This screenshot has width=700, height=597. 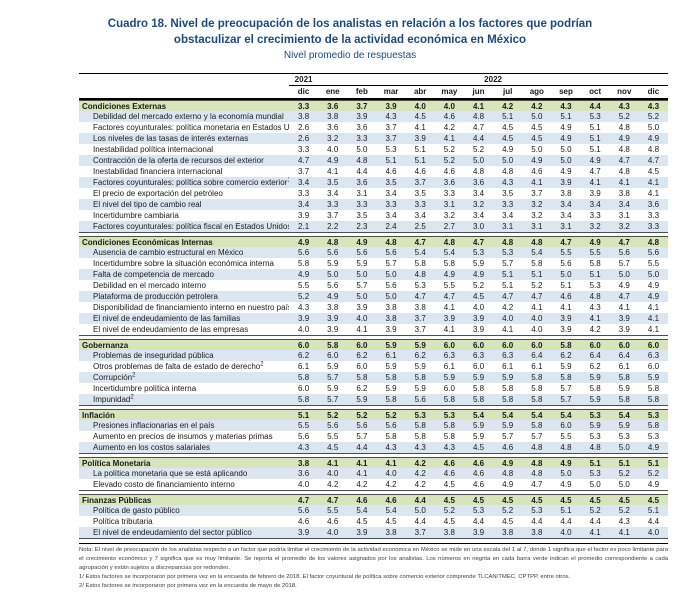 What do you see at coordinates (420, 204) in the screenshot?
I see `value-cell: 3.3` at bounding box center [420, 204].